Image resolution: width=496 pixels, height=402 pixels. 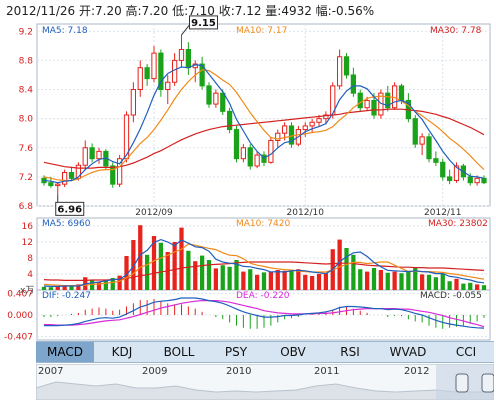 I want to click on tab-rsi: RSI, so click(x=350, y=352).